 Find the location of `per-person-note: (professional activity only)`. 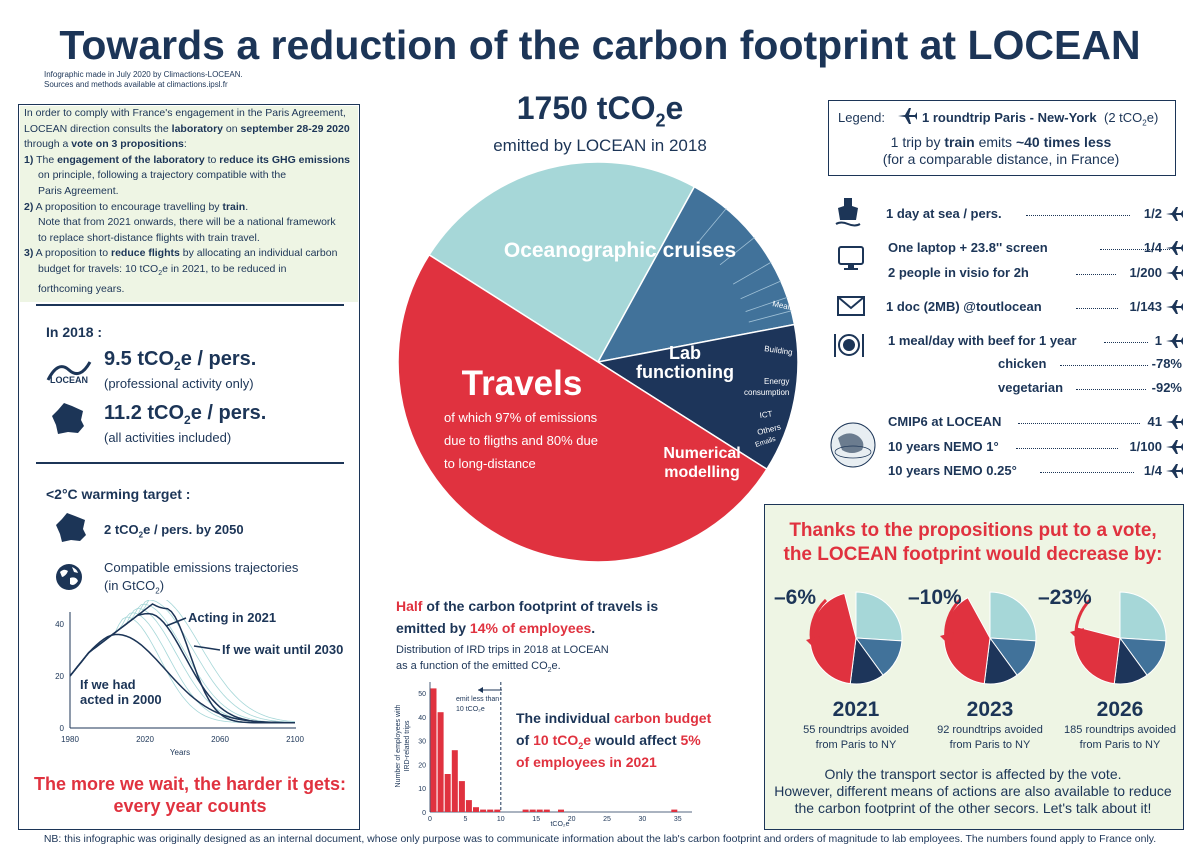

per-person-note: (professional activity only) is located at coordinates (179, 383).